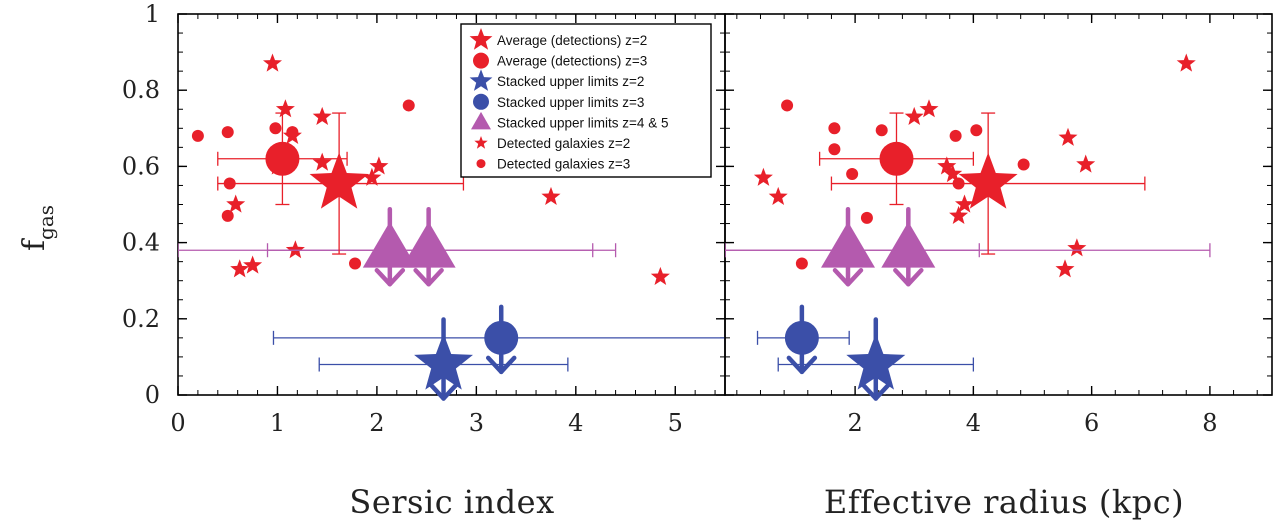 This screenshot has height=523, width=1286. What do you see at coordinates (563, 164) in the screenshot?
I see `legend-label: Detected galaxies z=3` at bounding box center [563, 164].